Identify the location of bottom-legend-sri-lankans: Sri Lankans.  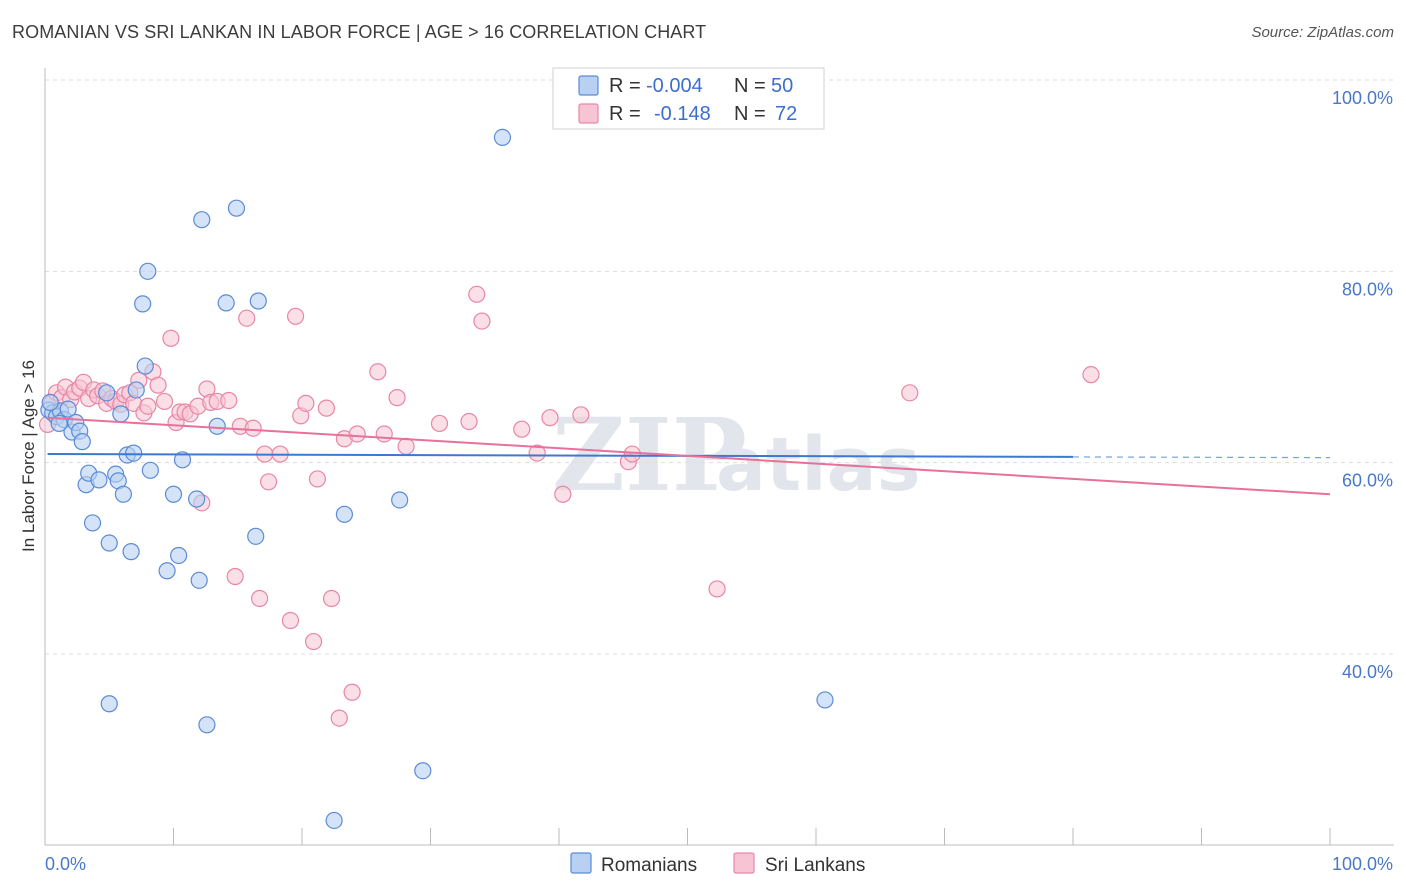
(815, 865).